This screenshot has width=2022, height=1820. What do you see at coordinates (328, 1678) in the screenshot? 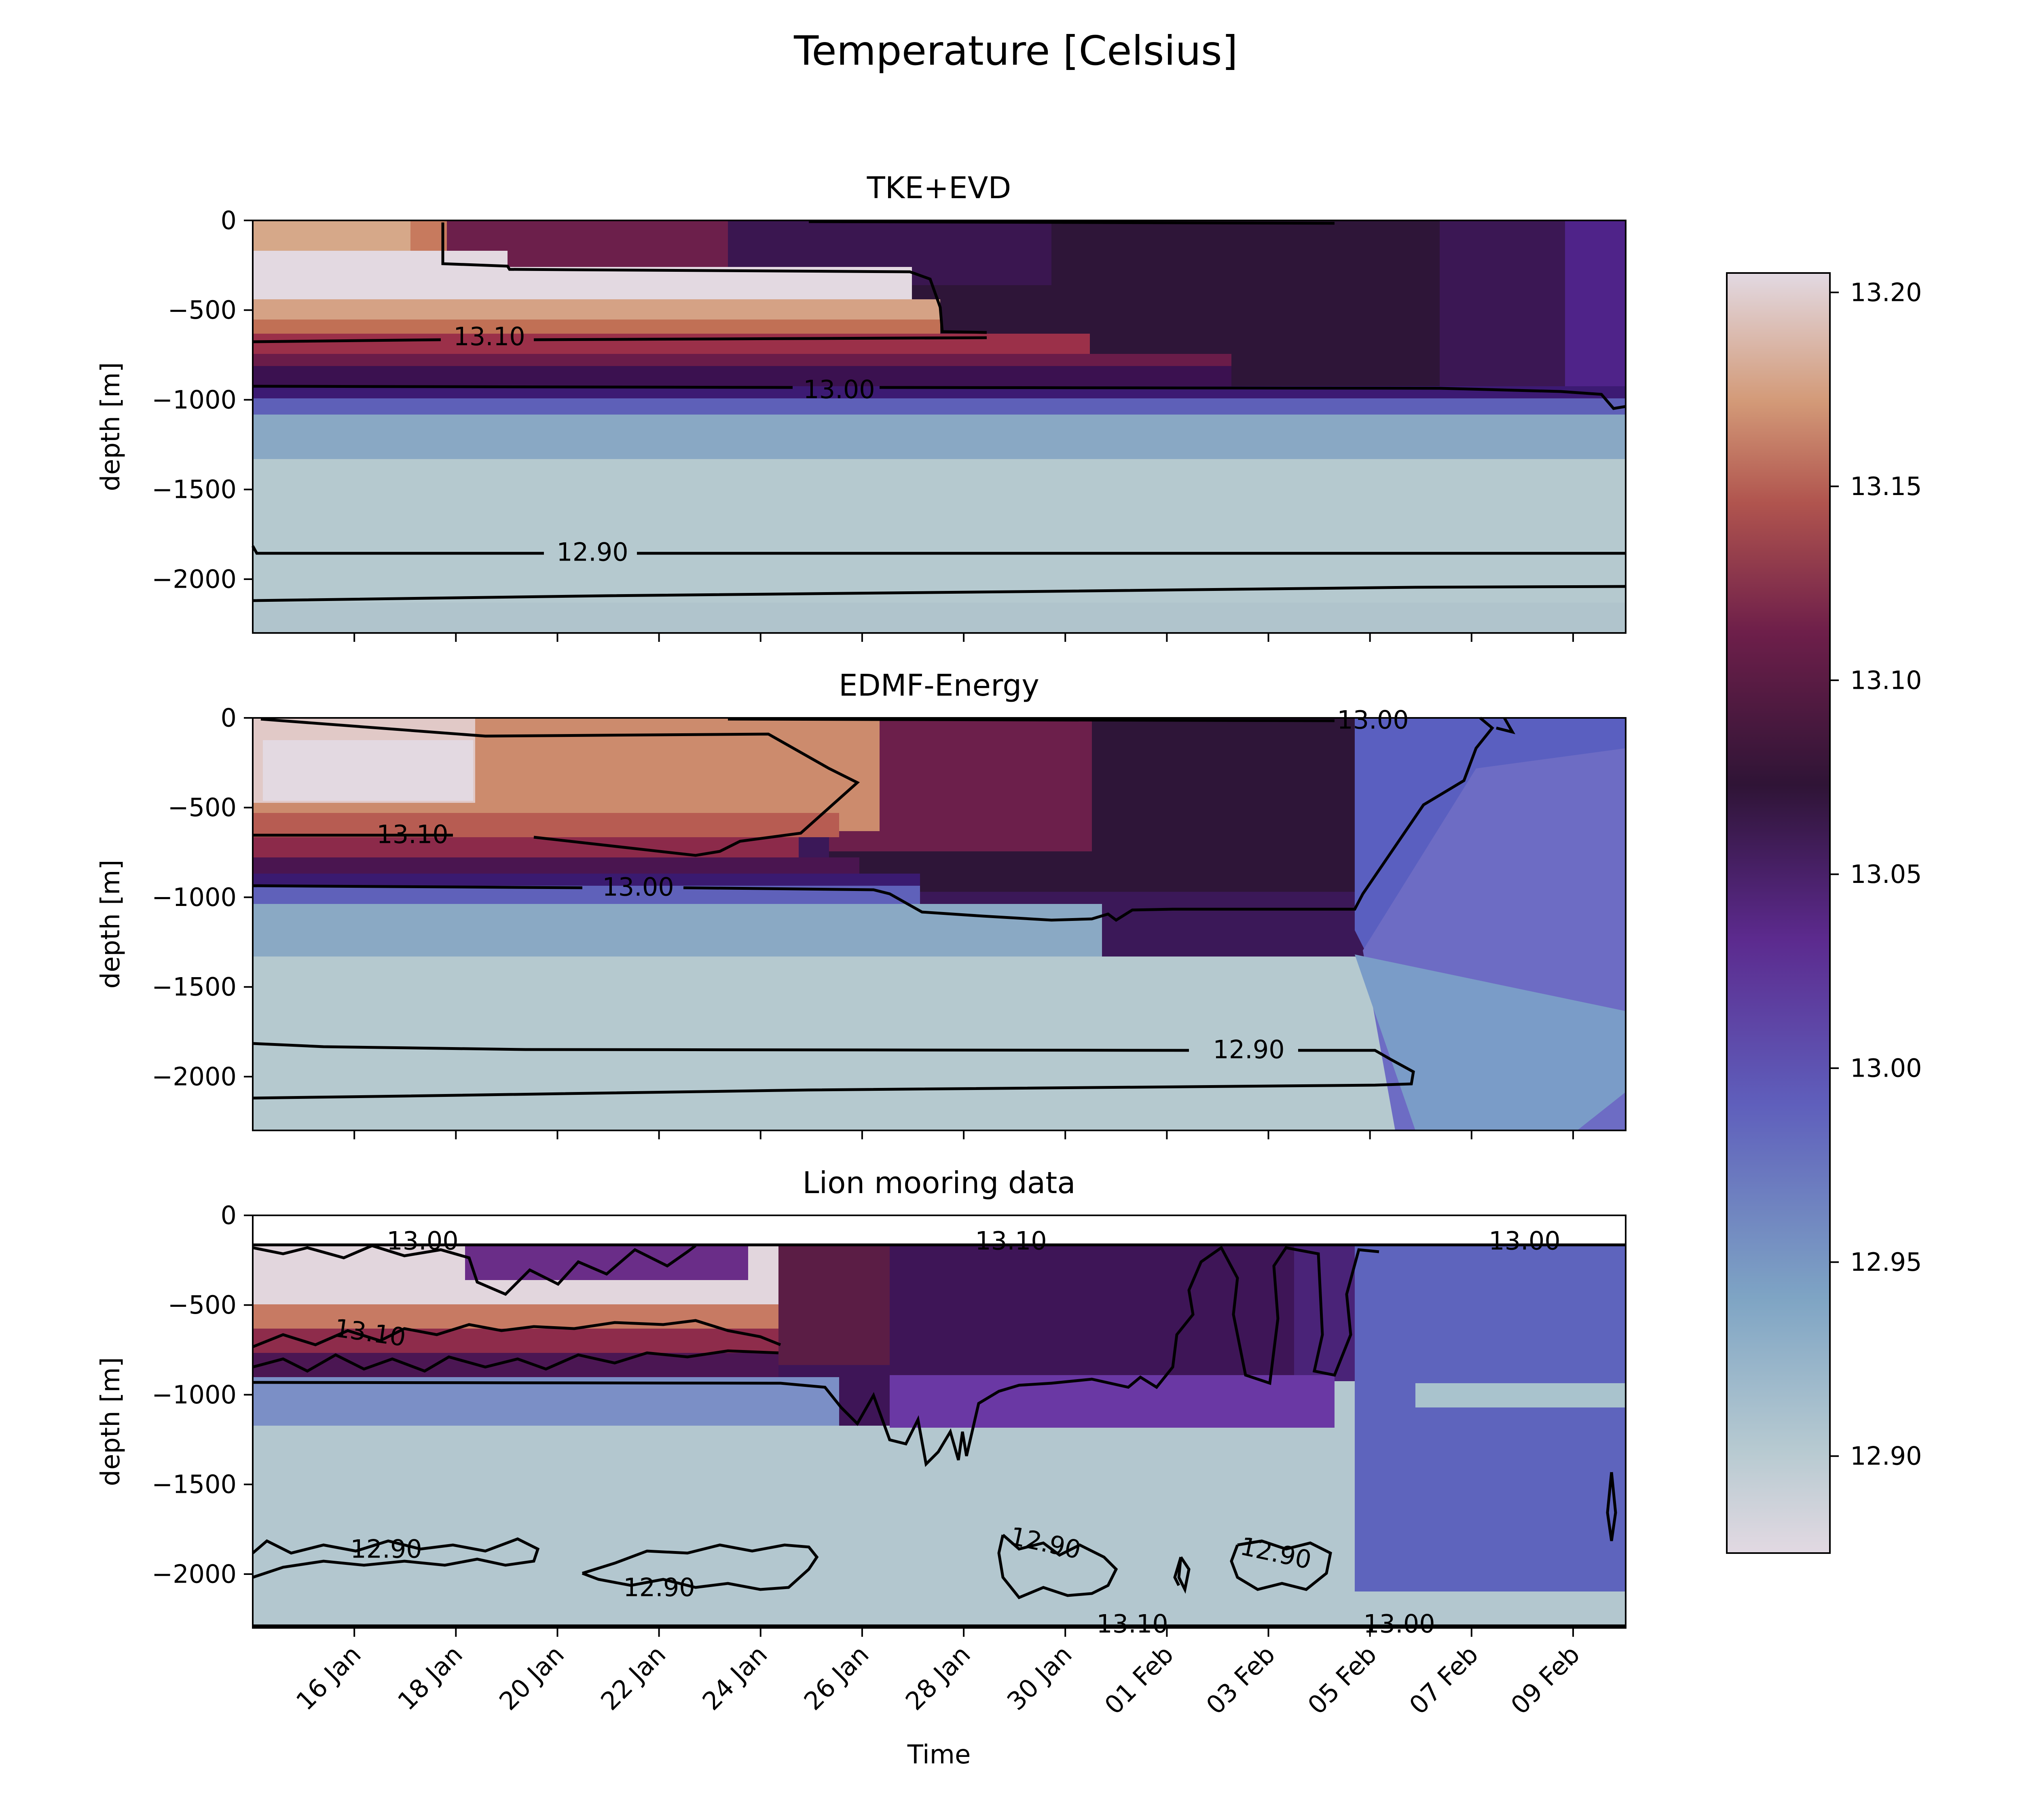
I see `x-tick-label: 16 Jan` at bounding box center [328, 1678].